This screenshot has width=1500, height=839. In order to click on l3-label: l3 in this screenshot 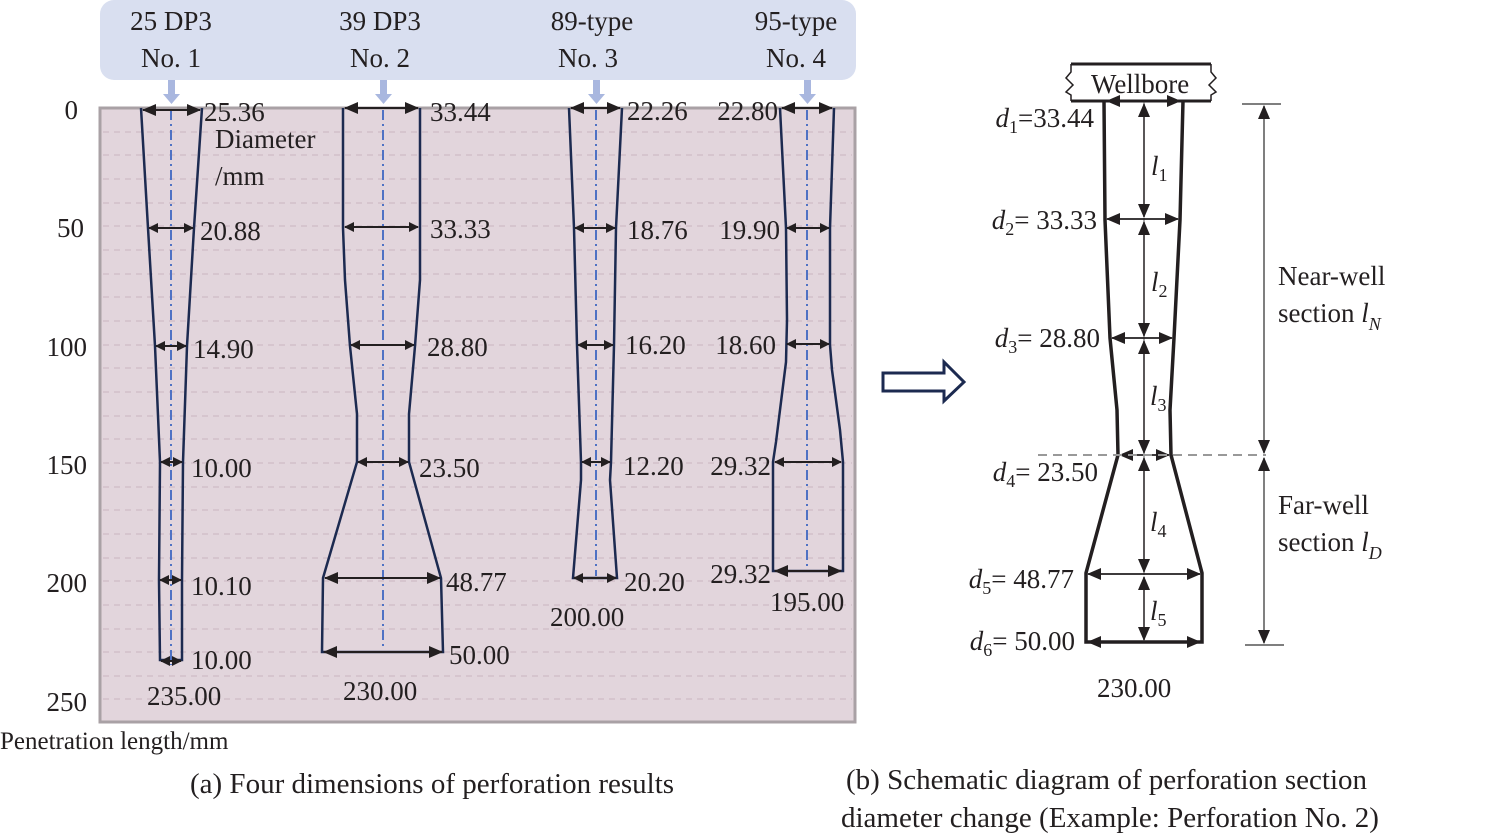, I will do `click(1158, 398)`.